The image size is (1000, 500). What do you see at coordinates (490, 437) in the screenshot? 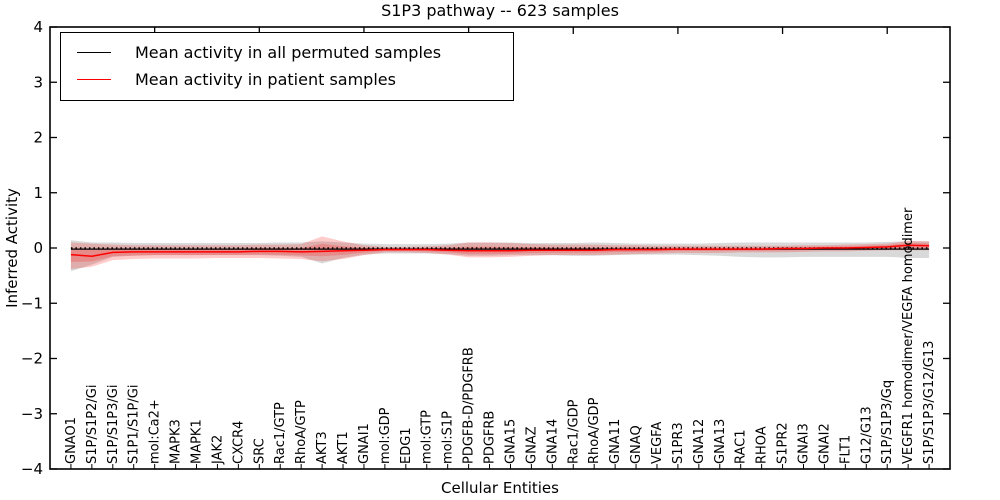
I see `x-tick-label: PDGFRB` at bounding box center [490, 437].